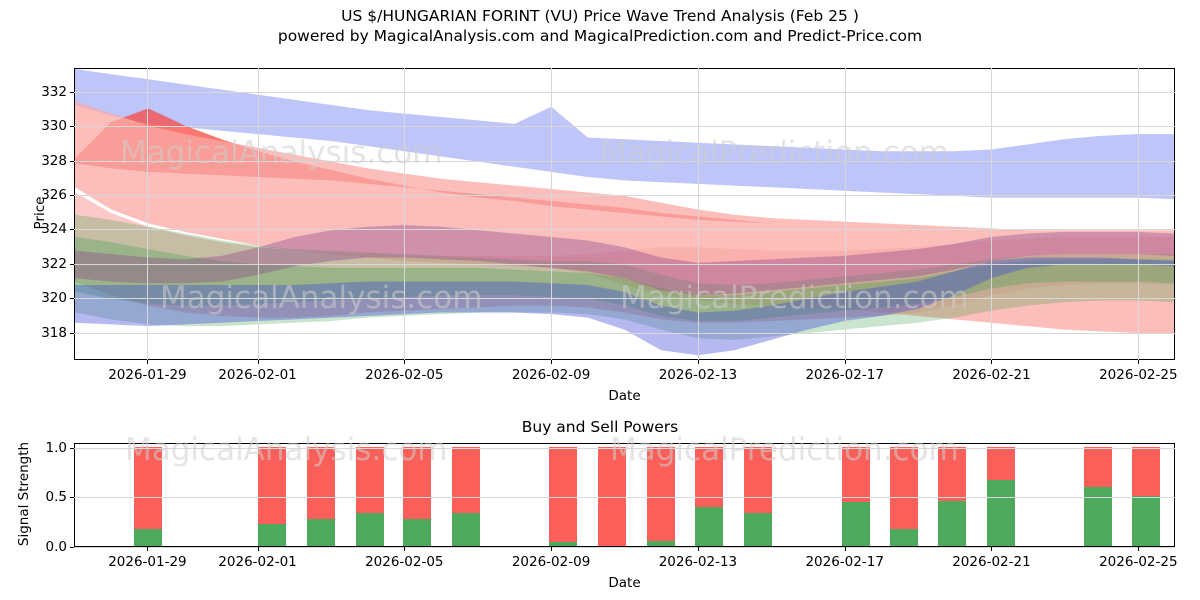 Image resolution: width=1200 pixels, height=600 pixels. What do you see at coordinates (404, 562) in the screenshot?
I see `signal-xtick-label: 2026-02-05` at bounding box center [404, 562].